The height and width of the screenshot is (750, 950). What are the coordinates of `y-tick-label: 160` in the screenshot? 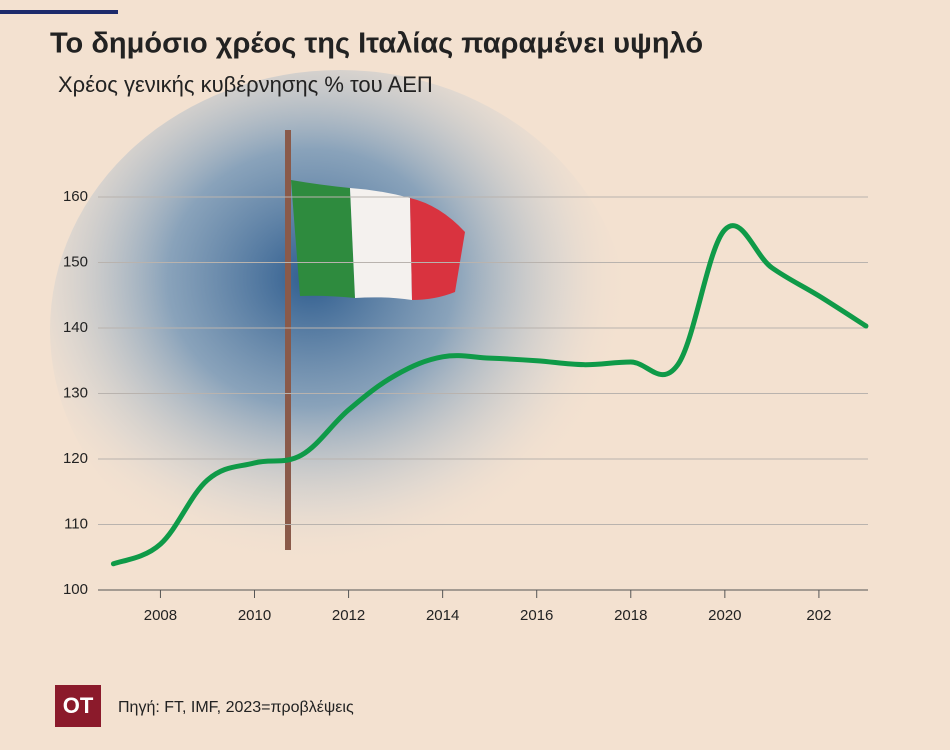 It's located at (75, 196).